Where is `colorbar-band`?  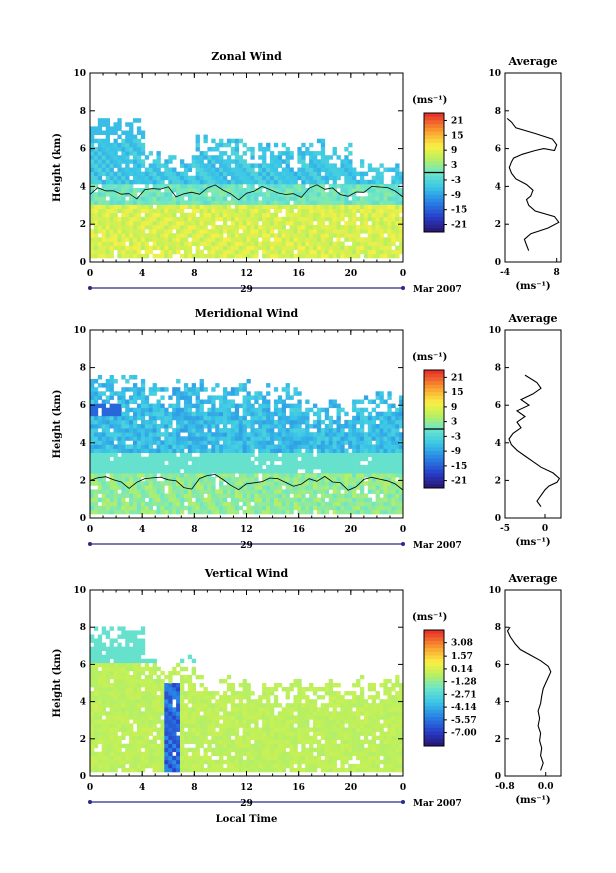 colorbar-band is located at coordinates (434, 222).